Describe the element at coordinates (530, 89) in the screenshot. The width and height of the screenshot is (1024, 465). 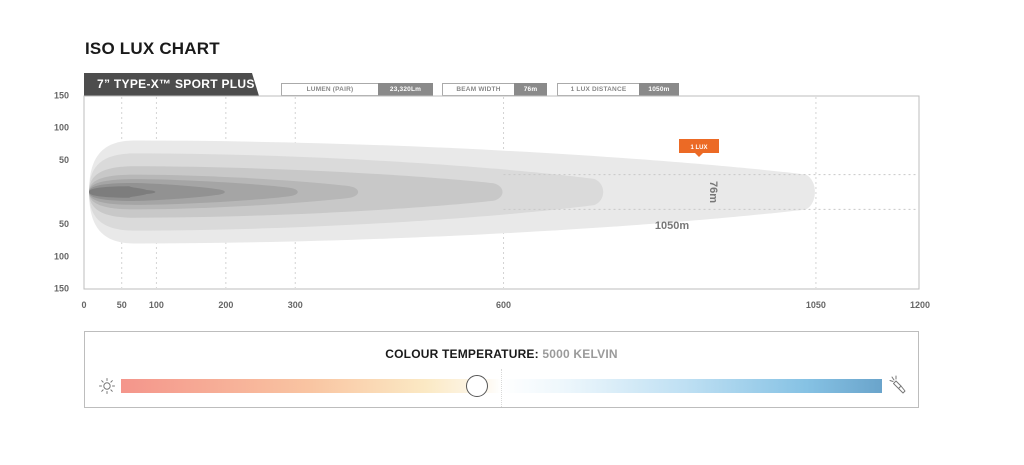
I see `spec-beam-width-value: 76m` at that location.